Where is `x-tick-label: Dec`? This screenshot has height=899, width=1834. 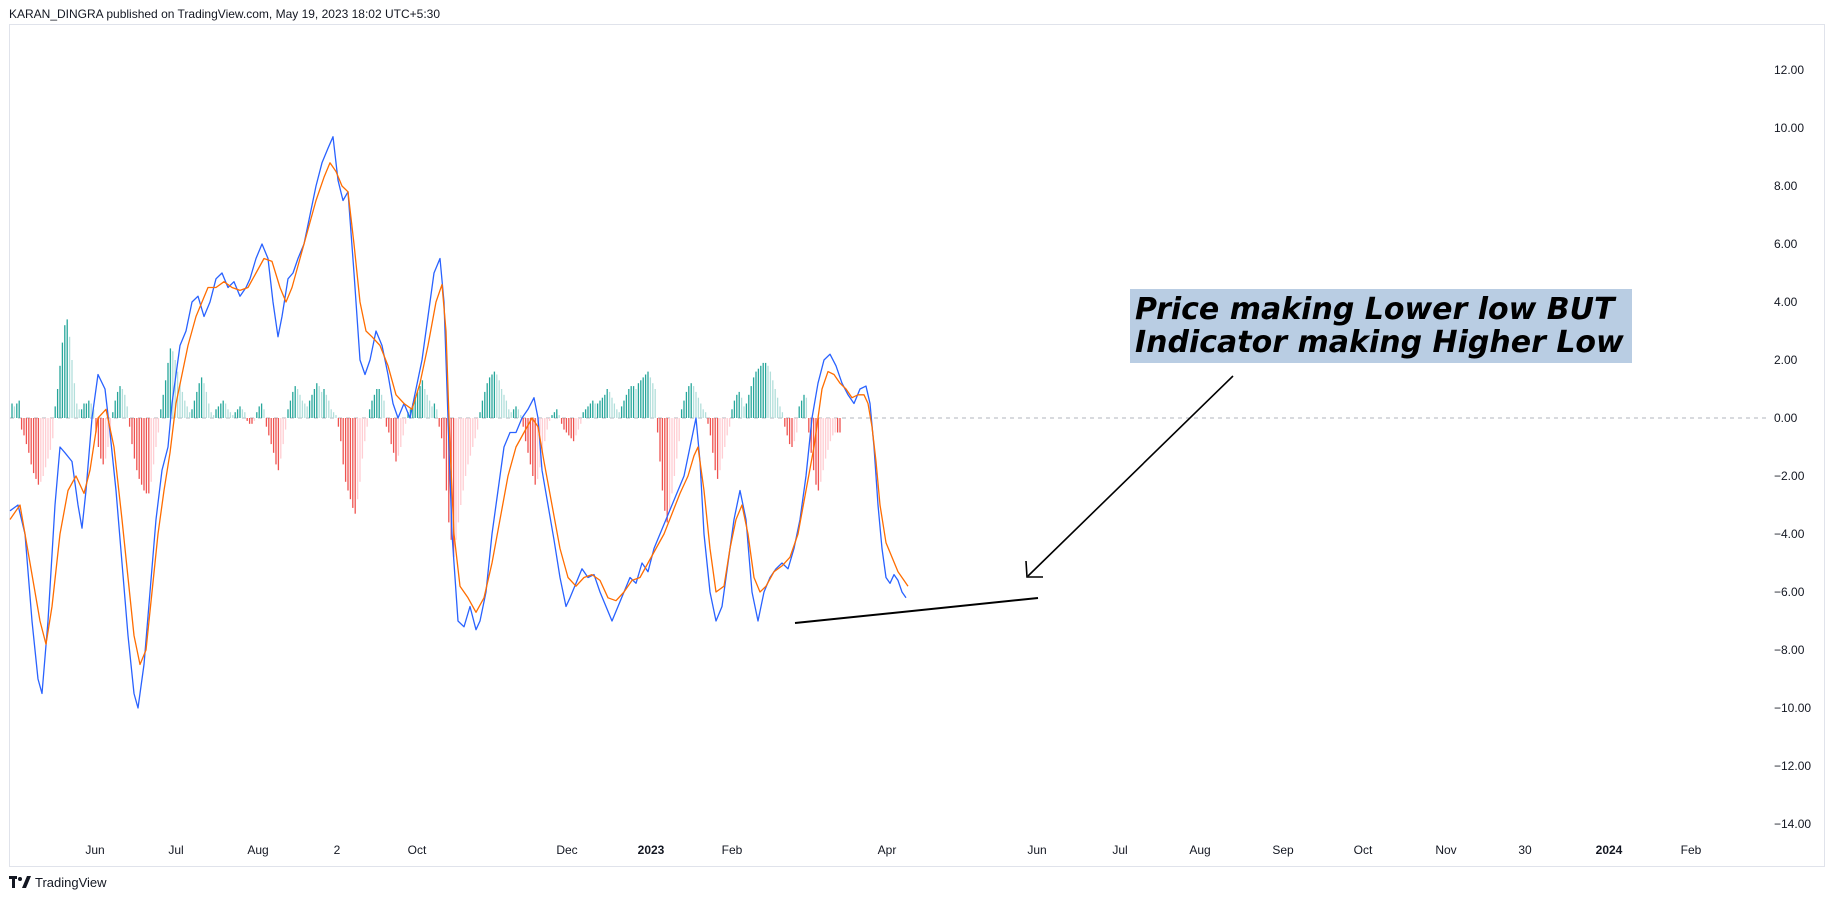 x-tick-label: Dec is located at coordinates (566, 850).